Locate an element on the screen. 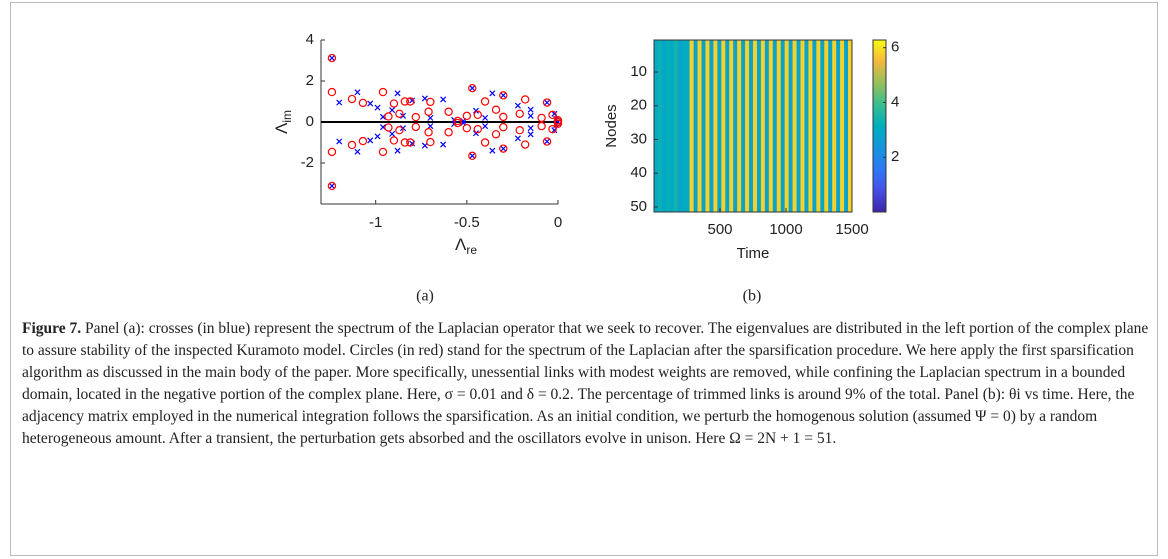 Image resolution: width=1168 pixels, height=559 pixels. y-tick-label: 40 is located at coordinates (638, 172).